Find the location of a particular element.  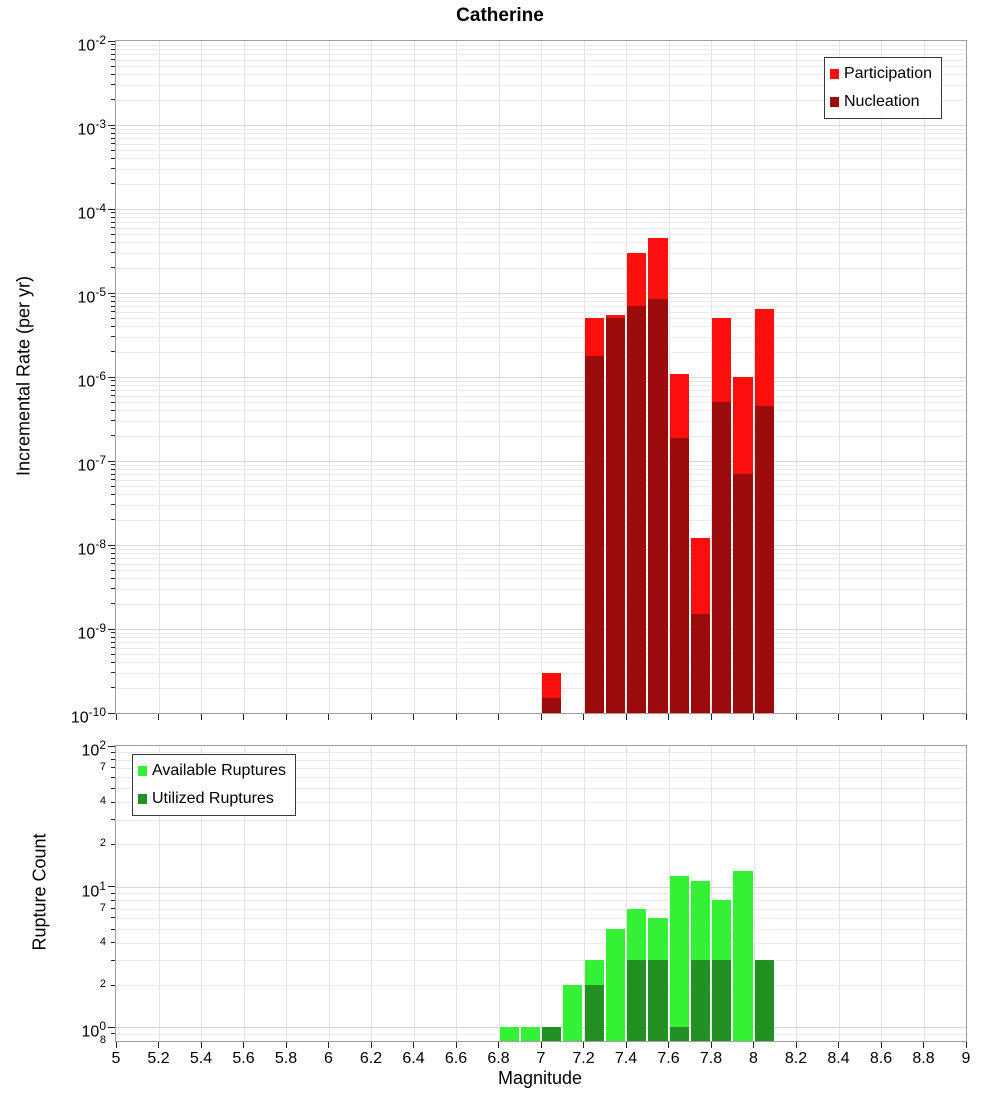

legend-item: Available Ruptures is located at coordinates (212, 771).